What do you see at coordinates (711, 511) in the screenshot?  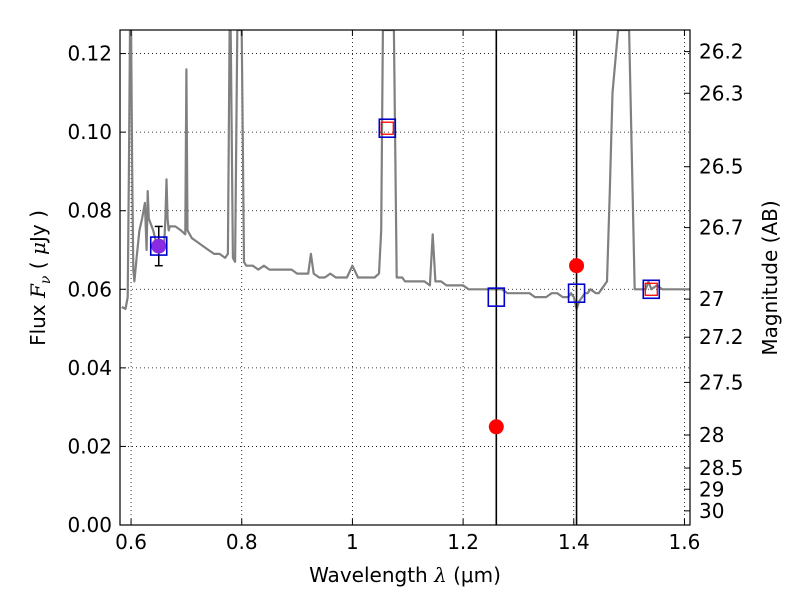 I see `mag-tick-label: 30` at bounding box center [711, 511].